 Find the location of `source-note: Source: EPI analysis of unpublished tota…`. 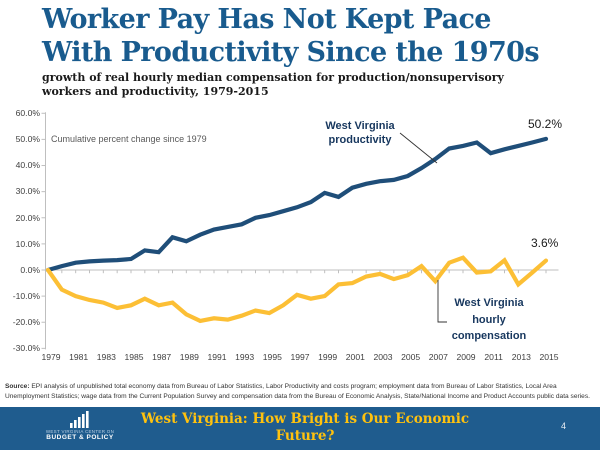

source-note: Source: EPI analysis of unpublished tota… is located at coordinates (301, 391).